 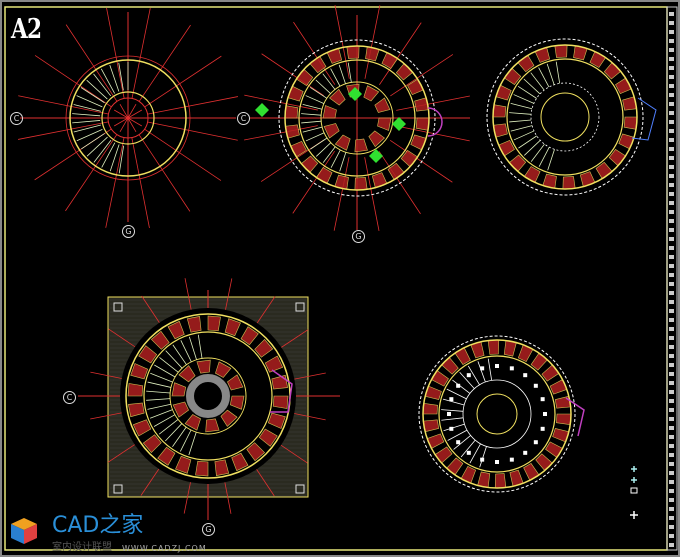 I want to click on logo-cube-icon, so click(x=24, y=531).